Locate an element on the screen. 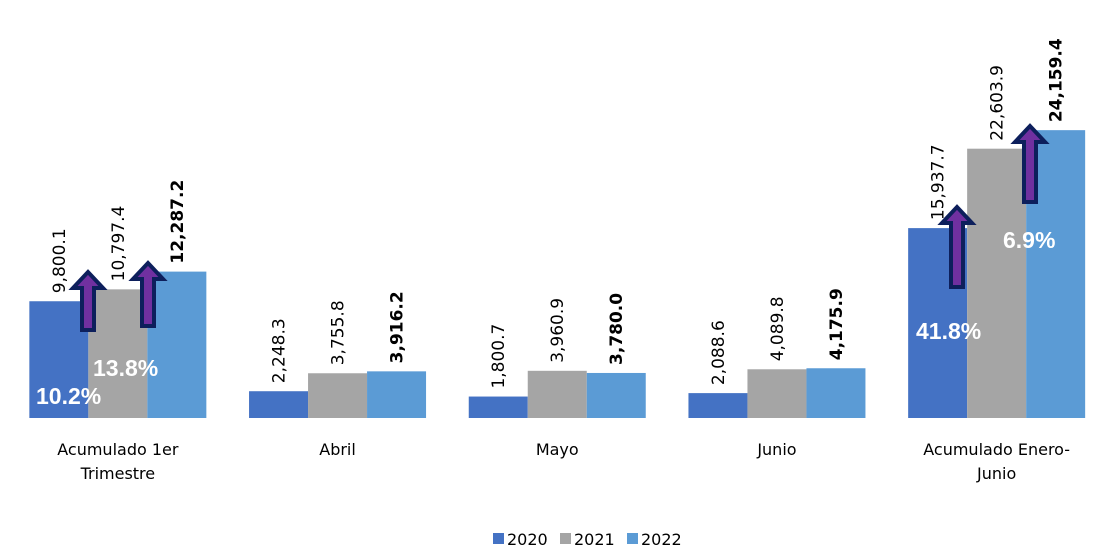 The width and height of the screenshot is (1097, 551). data-label: 3,960.9 is located at coordinates (558, 330).